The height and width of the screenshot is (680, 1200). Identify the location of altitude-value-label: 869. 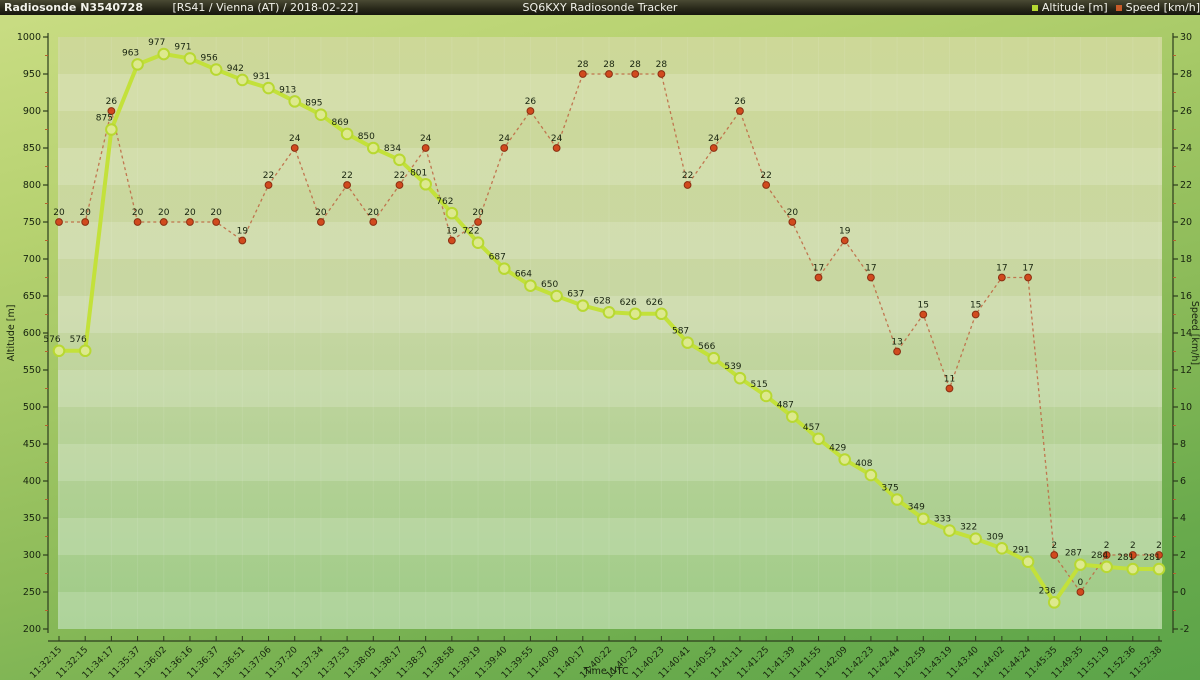
(340, 123).